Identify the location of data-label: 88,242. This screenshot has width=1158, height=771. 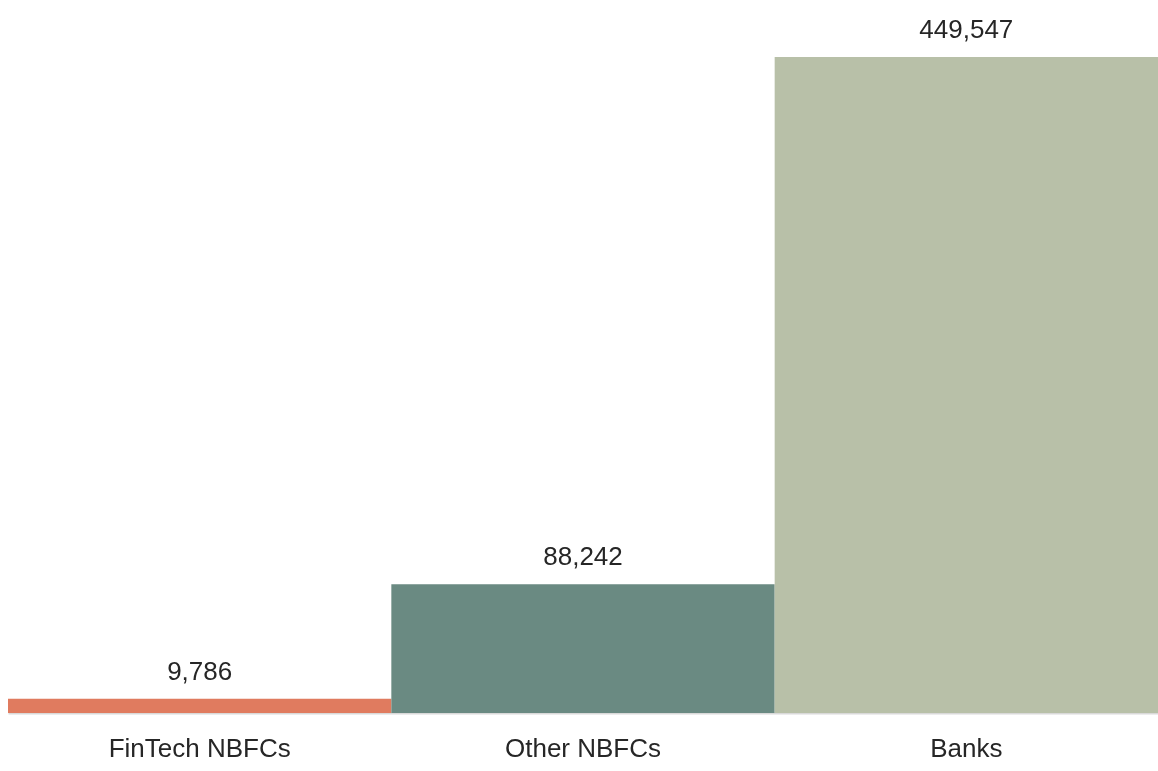
(583, 556).